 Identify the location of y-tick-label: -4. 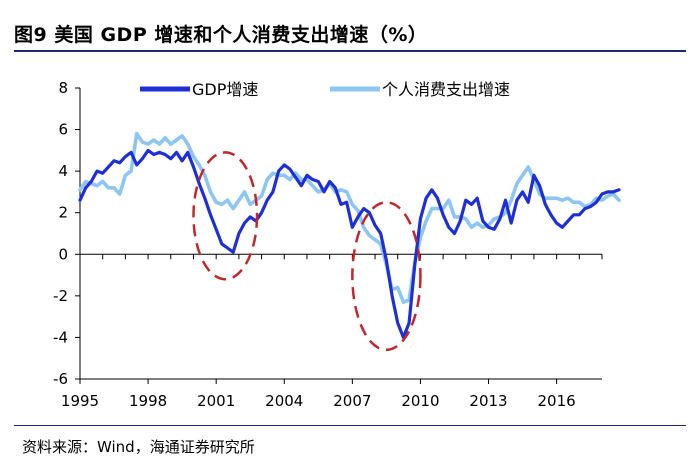
(60, 337).